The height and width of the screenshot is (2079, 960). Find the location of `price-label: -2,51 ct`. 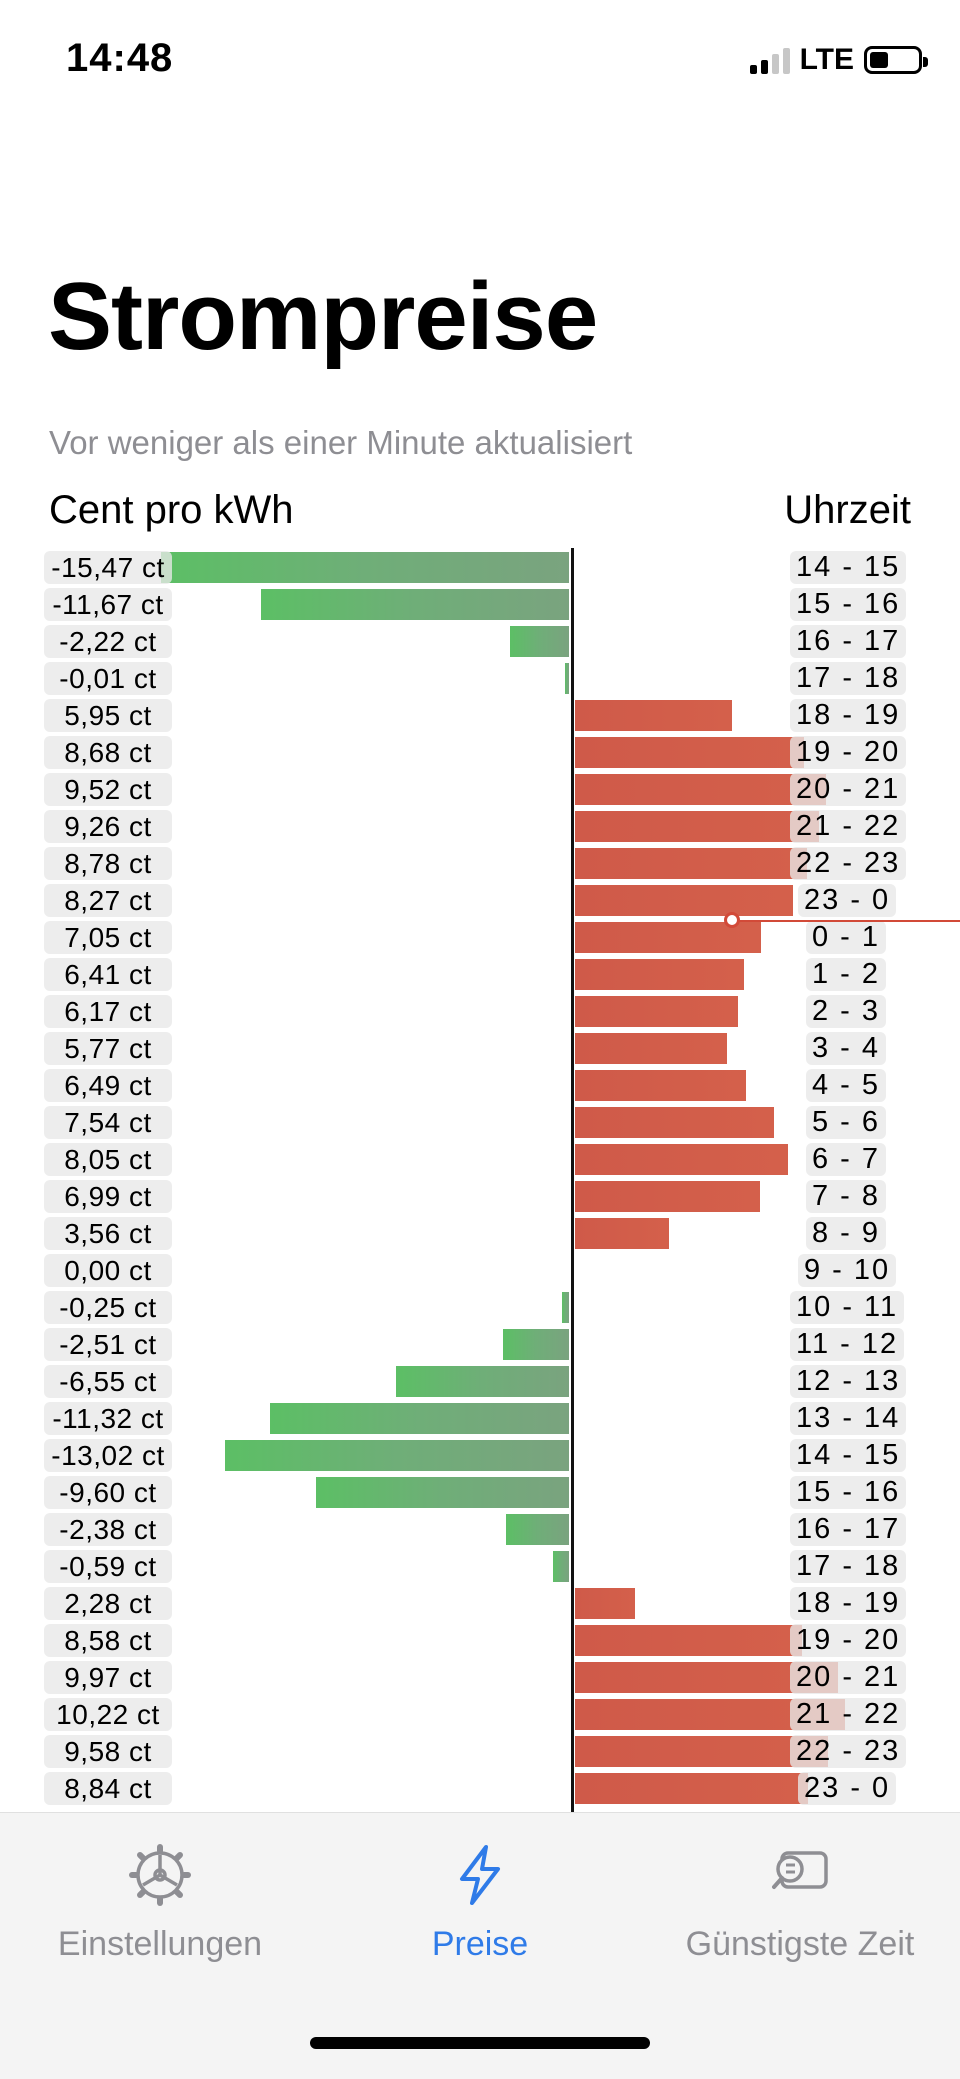

price-label: -2,51 ct is located at coordinates (108, 1344).